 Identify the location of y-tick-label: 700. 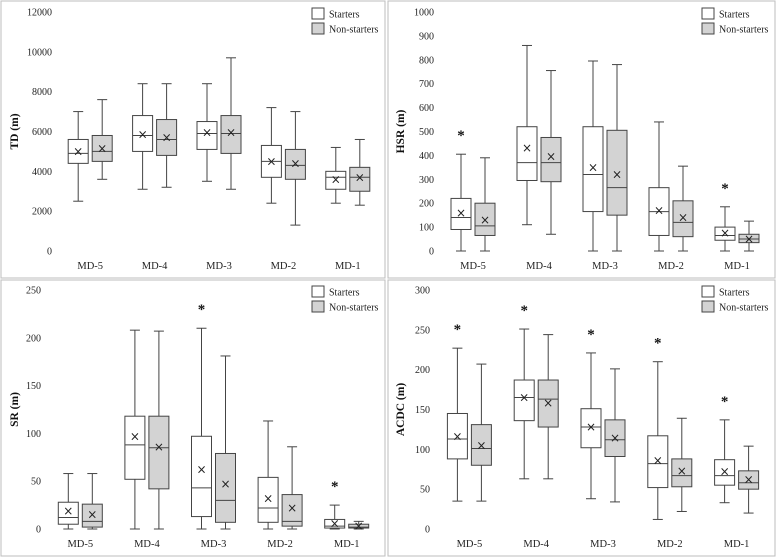
(426, 84).